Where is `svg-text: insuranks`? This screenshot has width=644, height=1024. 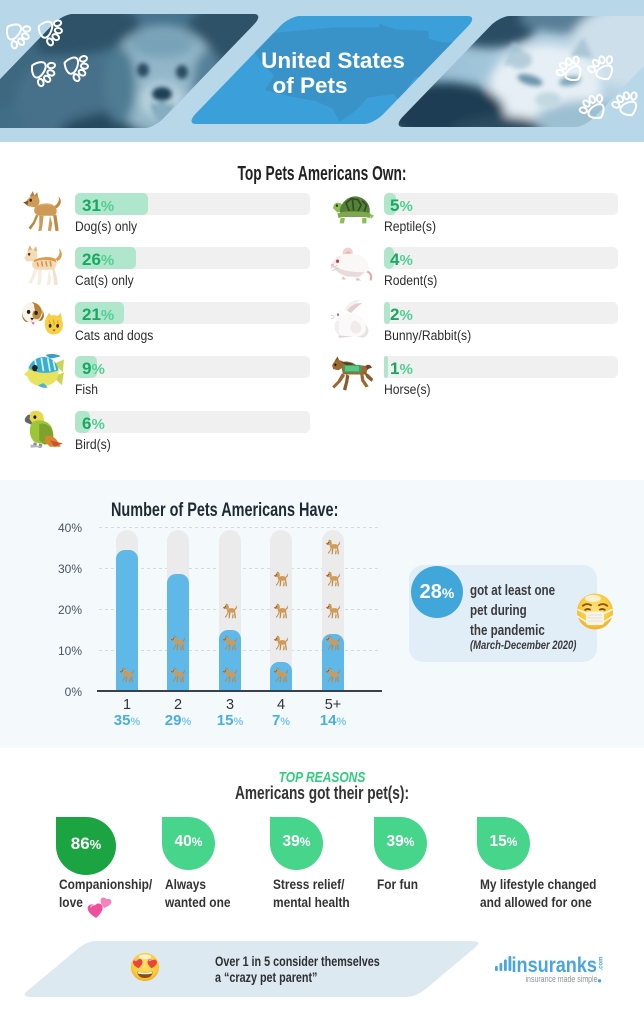 svg-text: insuranks is located at coordinates (555, 965).